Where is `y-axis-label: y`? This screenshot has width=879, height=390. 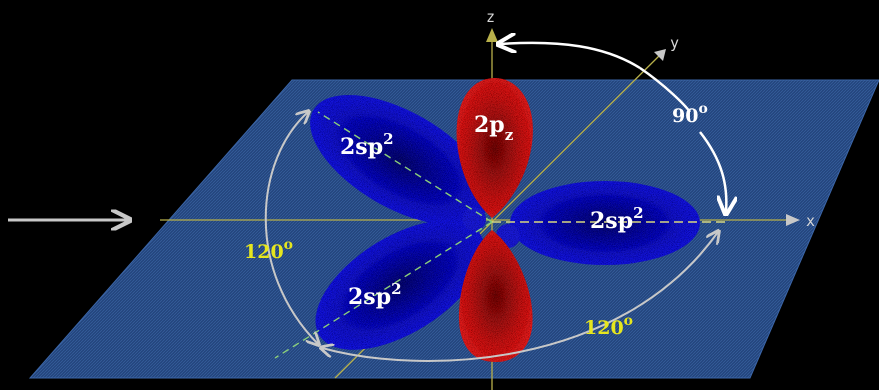
y-axis-label: y is located at coordinates (674, 43).